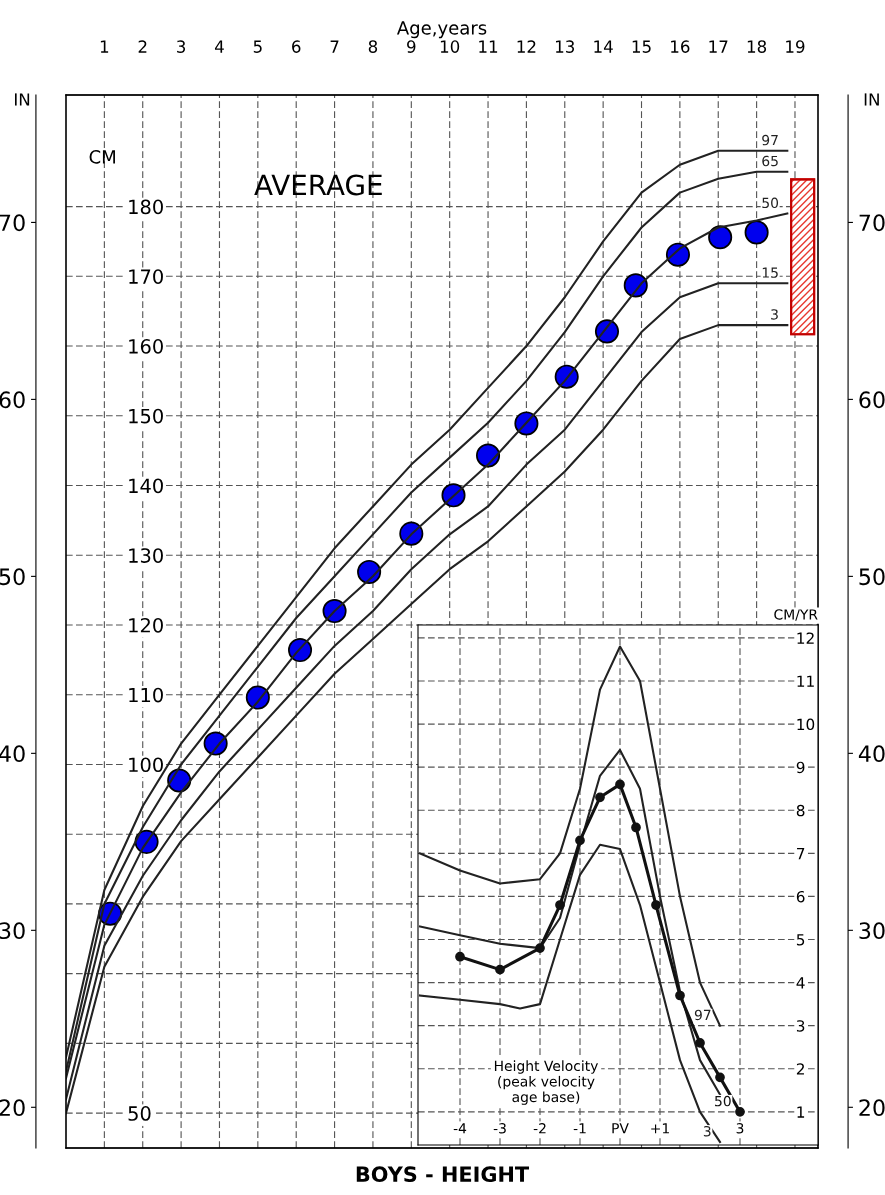 The image size is (885, 1195). Describe the element at coordinates (718, 46) in the screenshot. I see `x-tick-label: 17` at that location.